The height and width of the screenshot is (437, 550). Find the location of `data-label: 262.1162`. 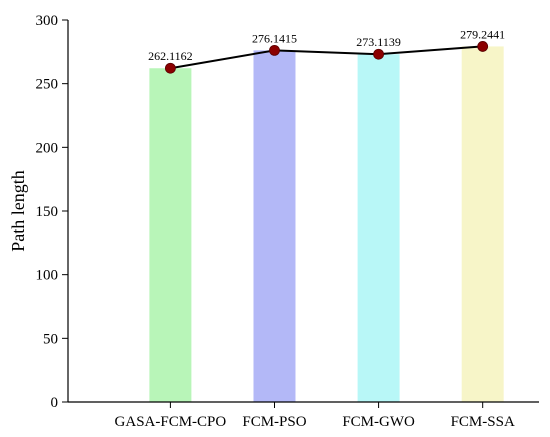

data-label: 262.1162 is located at coordinates (170, 56).